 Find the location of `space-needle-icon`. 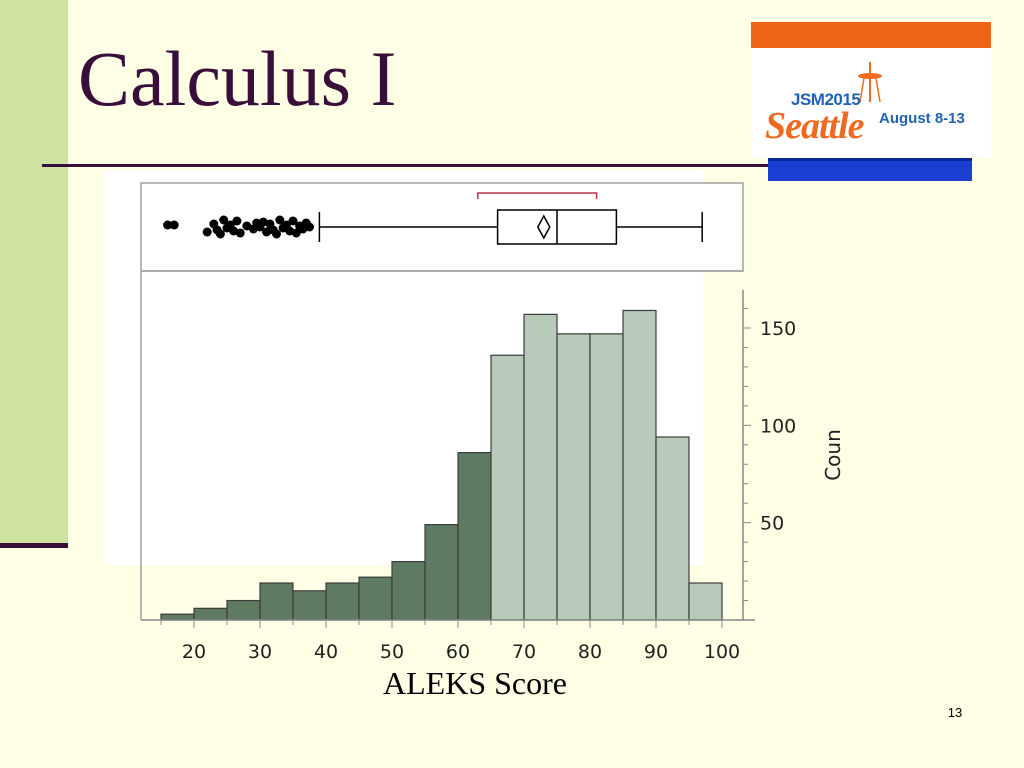

space-needle-icon is located at coordinates (870, 82).